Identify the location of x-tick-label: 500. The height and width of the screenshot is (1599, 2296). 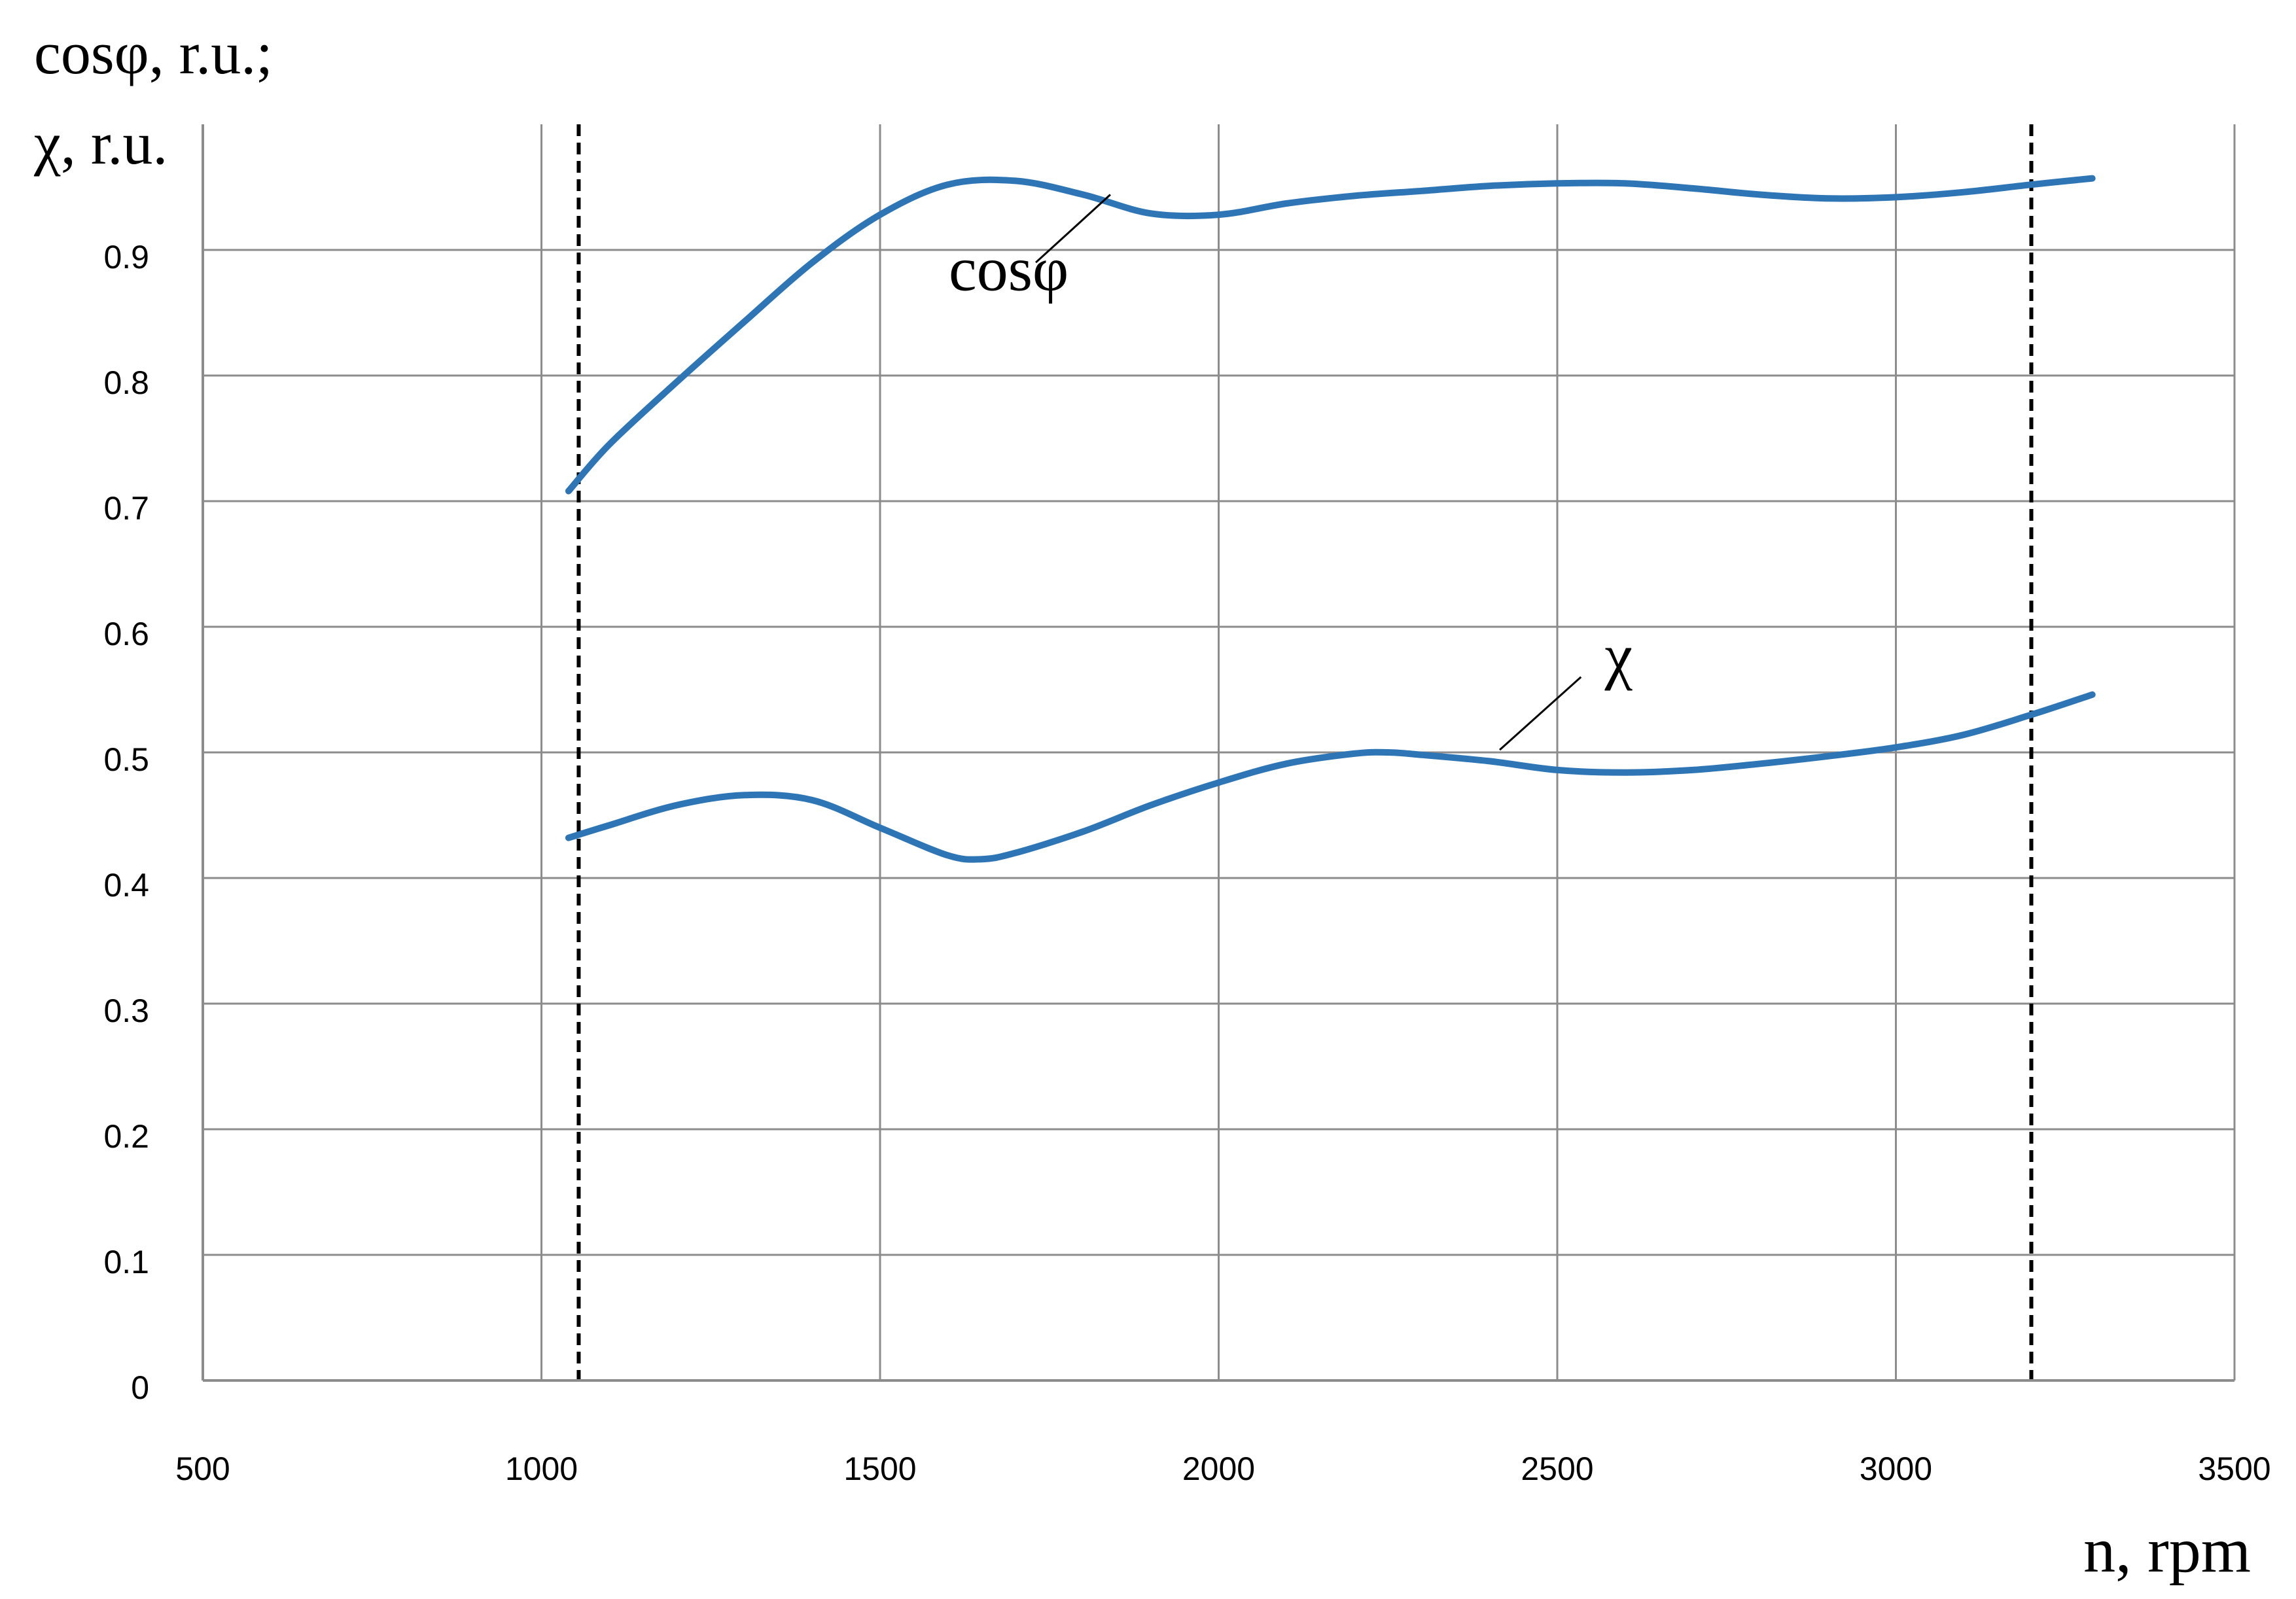
(202, 1468).